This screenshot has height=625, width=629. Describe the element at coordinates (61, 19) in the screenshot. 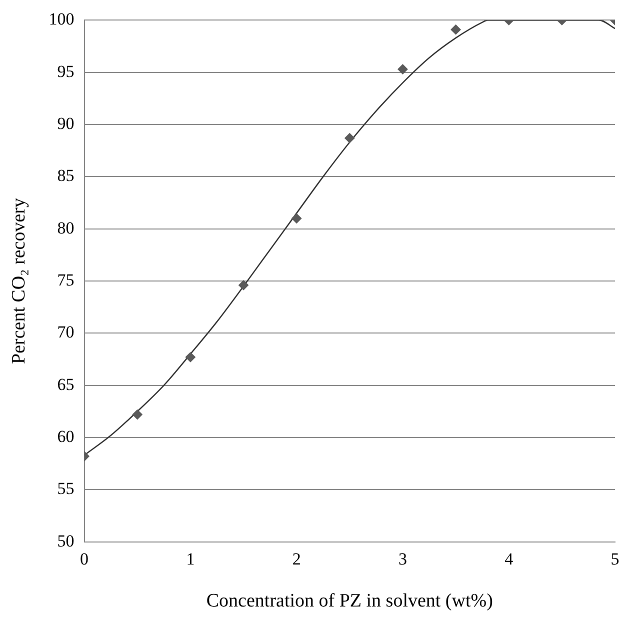

I see `y-tick-label: 100` at that location.